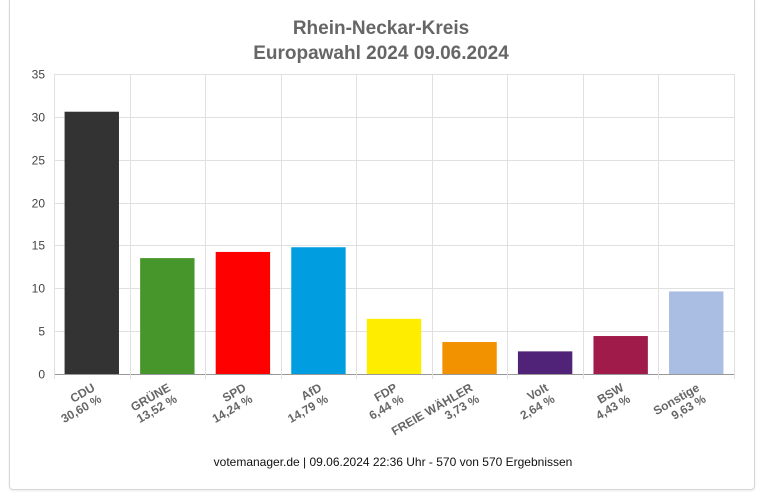 This screenshot has height=501, width=763. What do you see at coordinates (39, 246) in the screenshot?
I see `y-tick-label-15: 15` at bounding box center [39, 246].